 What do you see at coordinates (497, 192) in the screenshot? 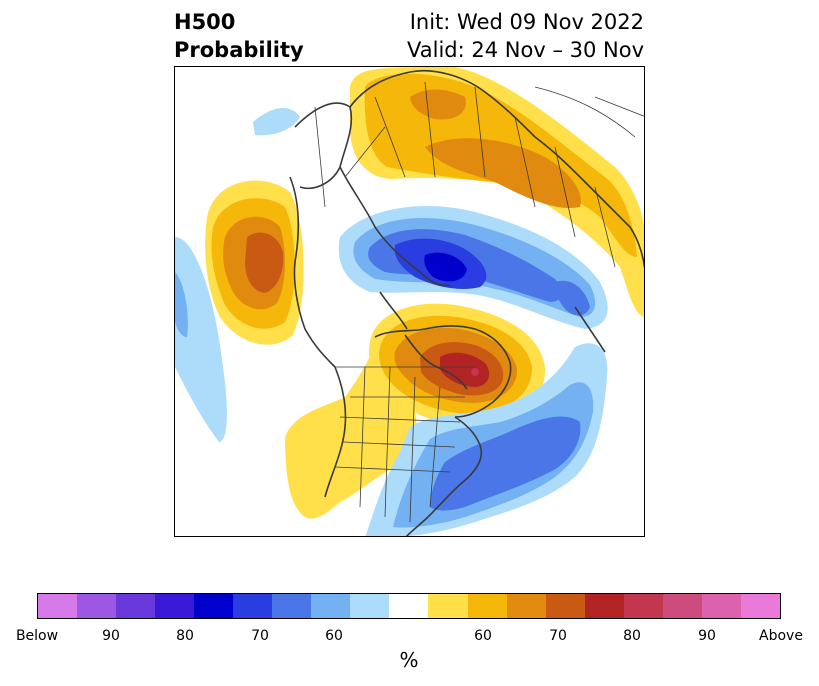
I see `siberia-positive-anomaly` at bounding box center [497, 192].